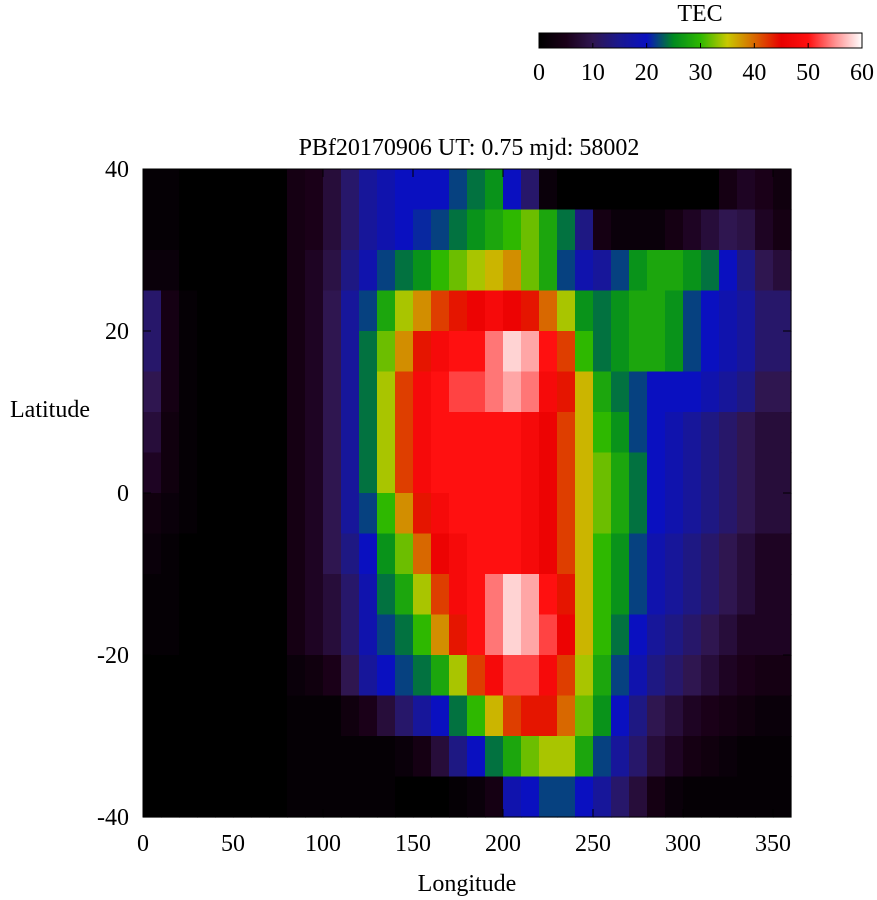  I want to click on colorbar-tick-label: 50, so click(808, 73).